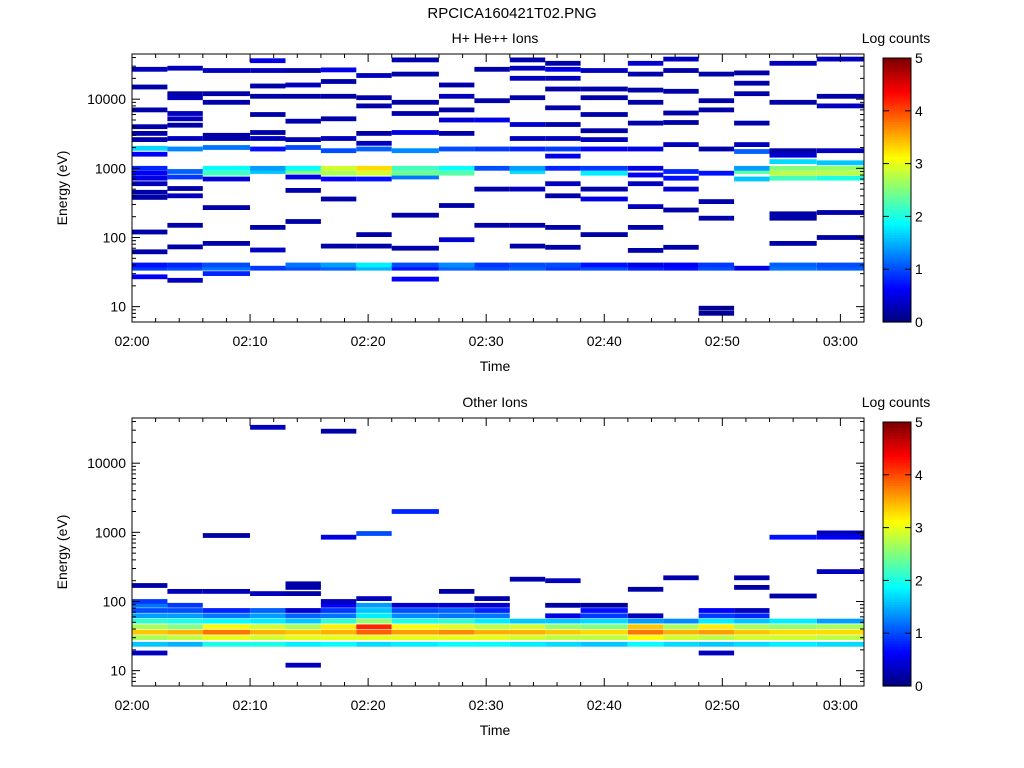 This screenshot has width=1024, height=768. Describe the element at coordinates (106, 99) in the screenshot. I see `y-tick-label: 10000` at that location.